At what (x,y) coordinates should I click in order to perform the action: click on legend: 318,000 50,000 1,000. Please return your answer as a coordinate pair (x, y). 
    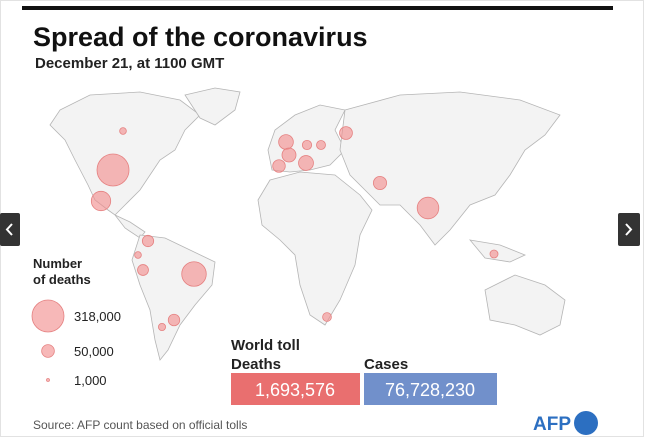
    Looking at the image, I should click on (76, 343).